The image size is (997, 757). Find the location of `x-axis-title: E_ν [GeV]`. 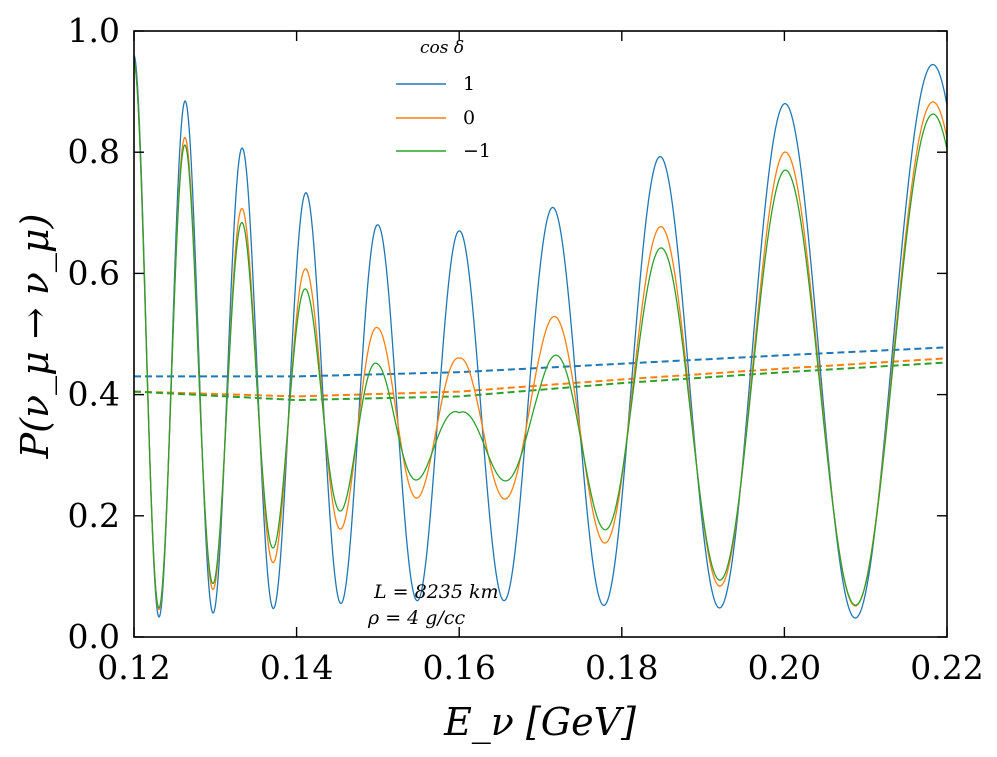

x-axis-title: E_ν [GeV] is located at coordinates (539, 722).